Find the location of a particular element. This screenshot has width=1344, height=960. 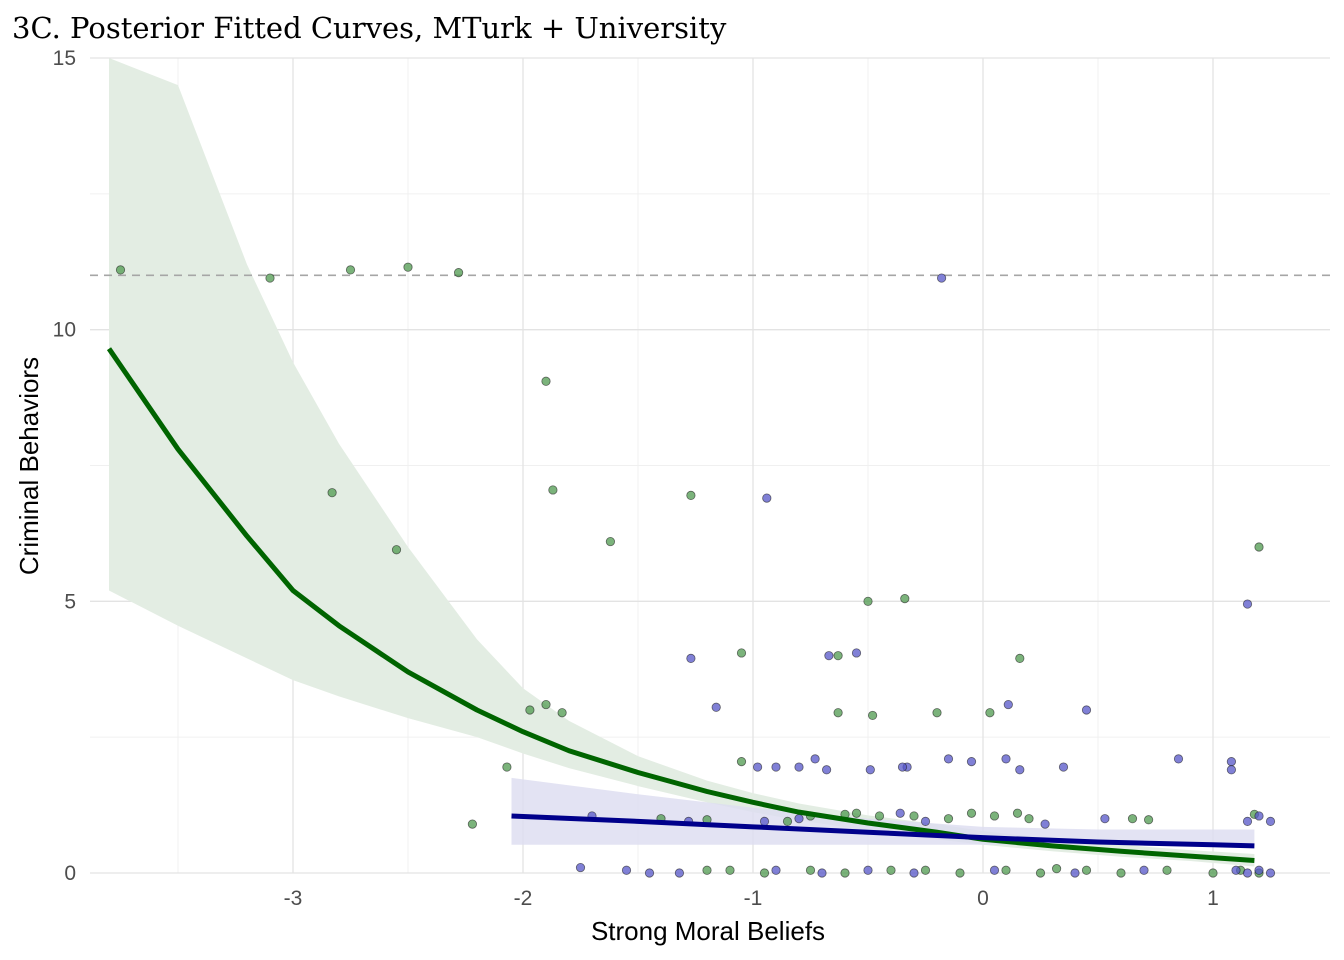

x-axis-ticks: -3 -2 -1 0 1 is located at coordinates (751, 898).